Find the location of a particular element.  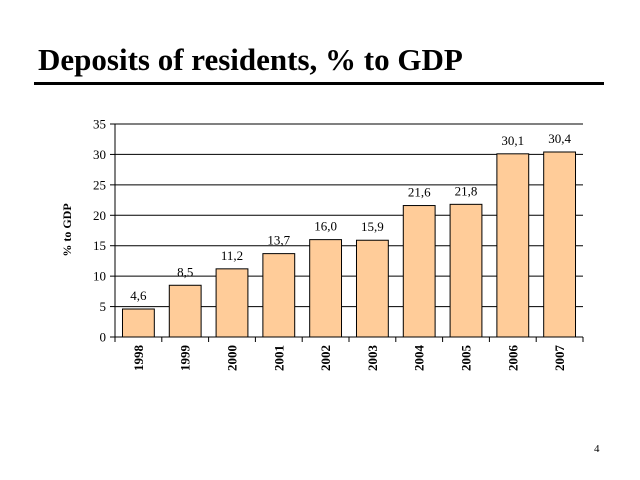

data-label: 11,2 is located at coordinates (232, 255).